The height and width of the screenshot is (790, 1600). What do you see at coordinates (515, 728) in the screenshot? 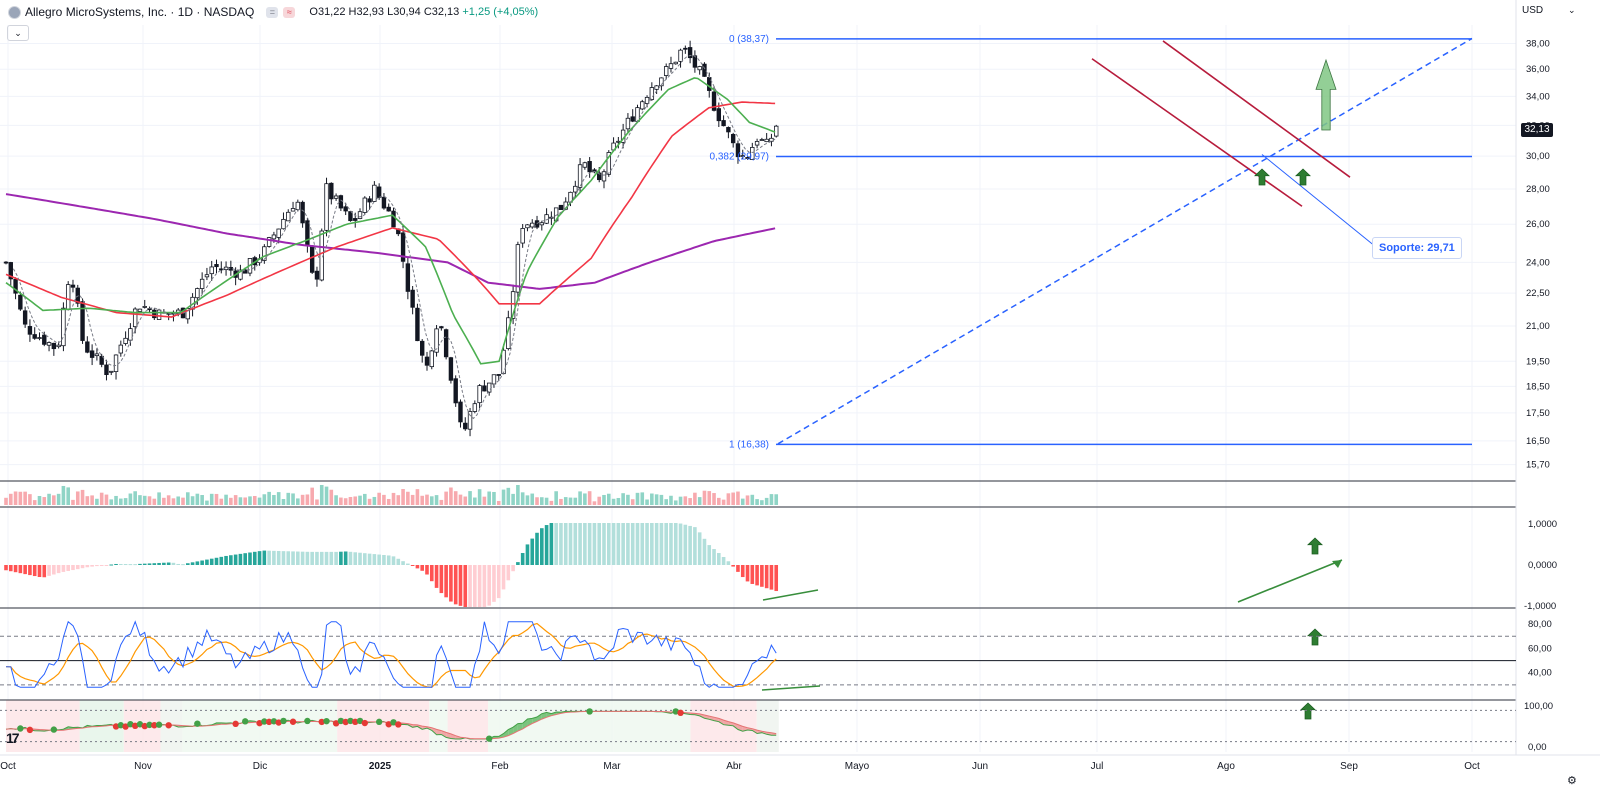
I see `osc-fill` at bounding box center [515, 728].